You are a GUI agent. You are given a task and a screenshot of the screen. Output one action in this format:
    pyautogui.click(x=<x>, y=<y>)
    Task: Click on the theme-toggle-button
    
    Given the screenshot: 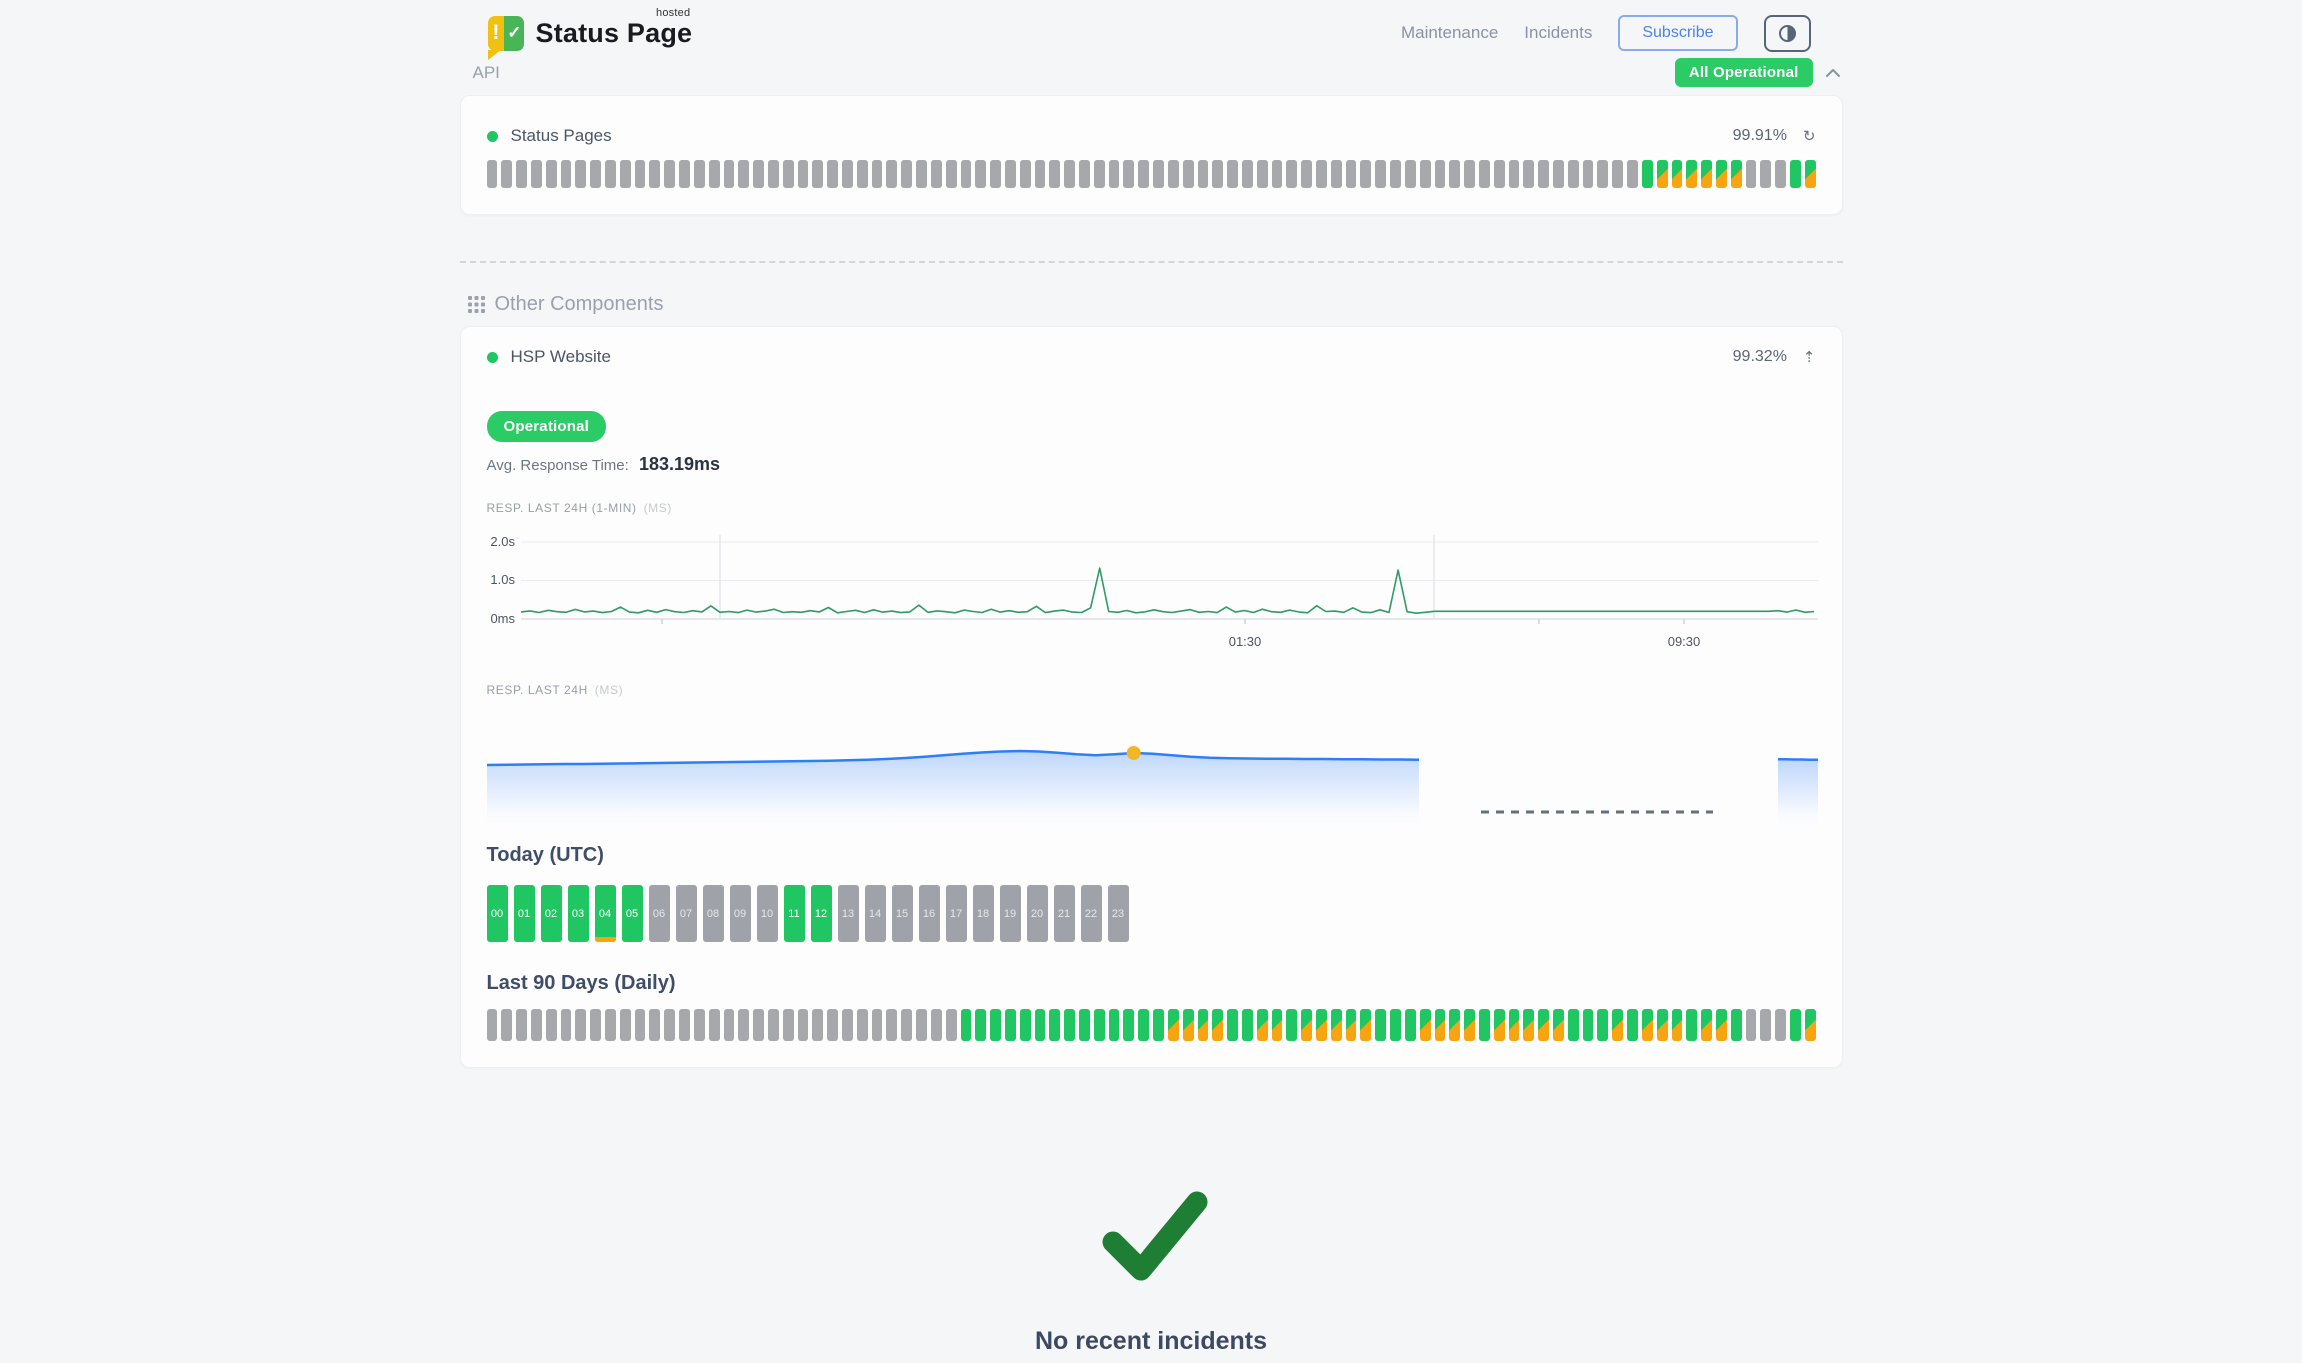 What is the action you would take?
    pyautogui.click(x=1787, y=33)
    